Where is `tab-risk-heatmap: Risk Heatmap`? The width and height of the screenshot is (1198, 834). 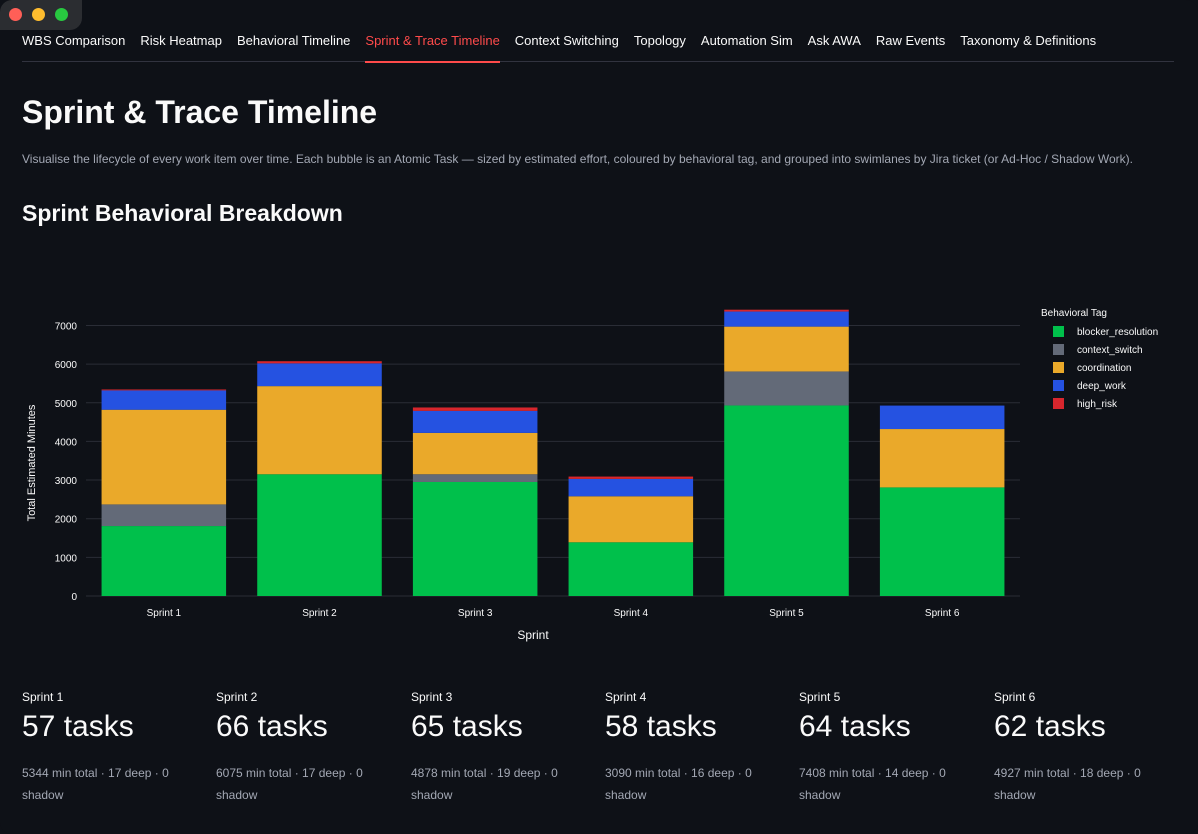 tab-risk-heatmap: Risk Heatmap is located at coordinates (181, 40).